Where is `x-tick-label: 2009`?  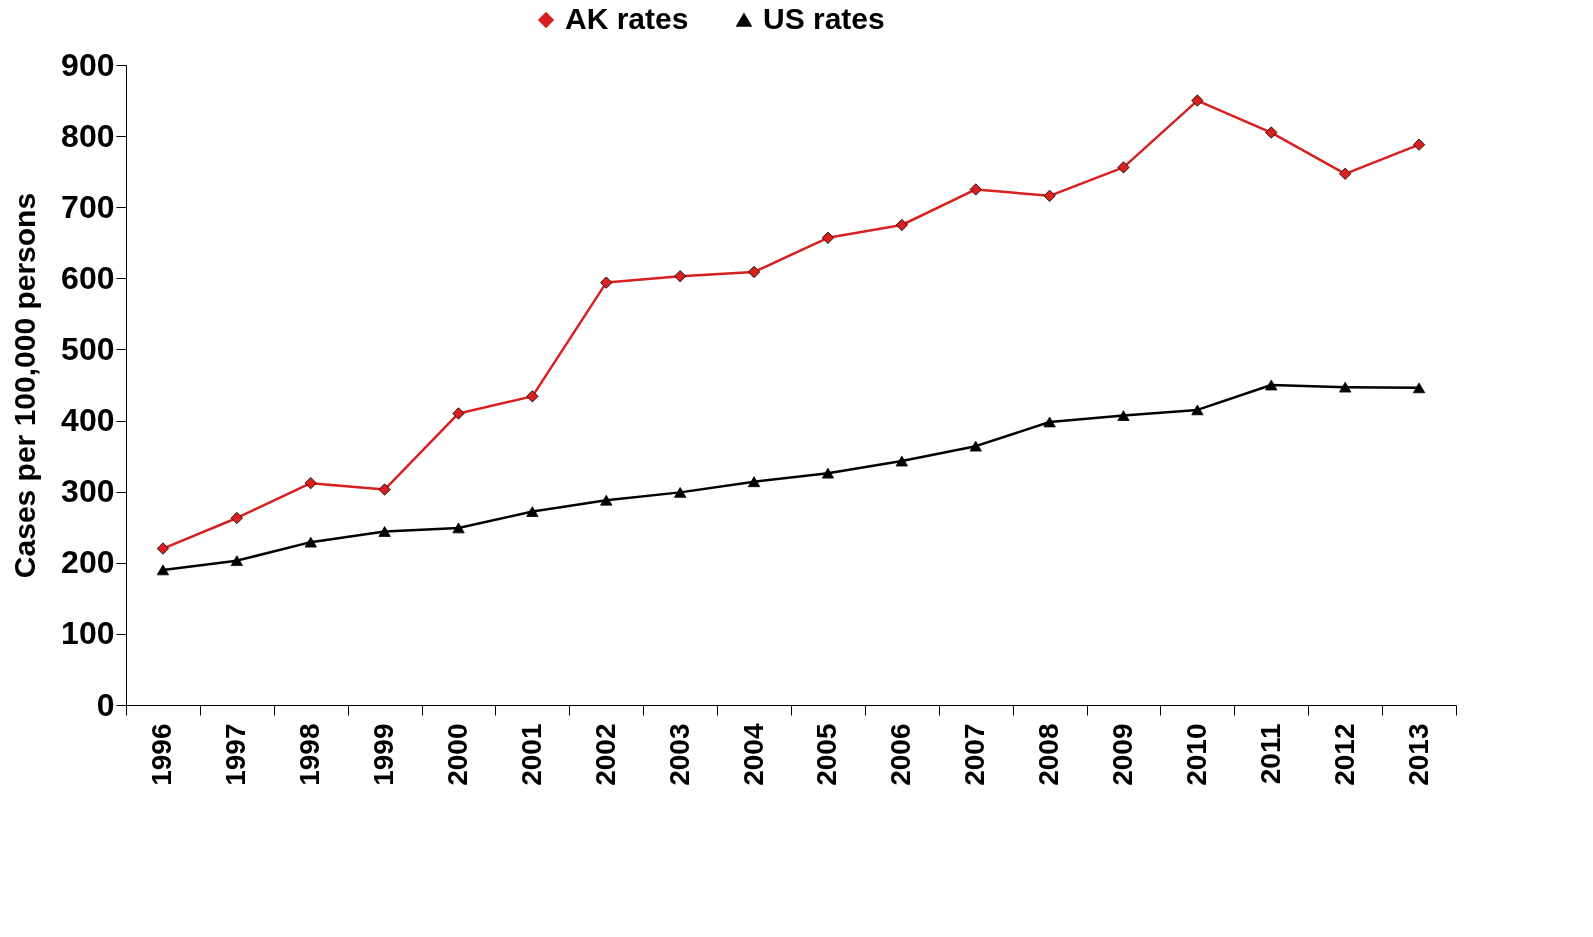
x-tick-label: 2009 is located at coordinates (1122, 754).